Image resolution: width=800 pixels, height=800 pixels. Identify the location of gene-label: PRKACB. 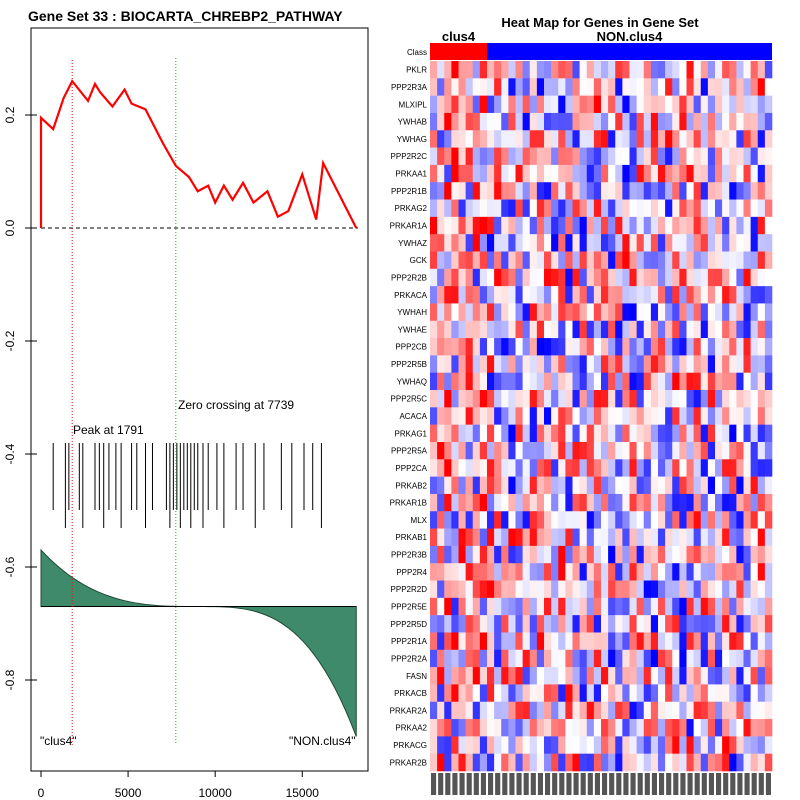
(410, 693).